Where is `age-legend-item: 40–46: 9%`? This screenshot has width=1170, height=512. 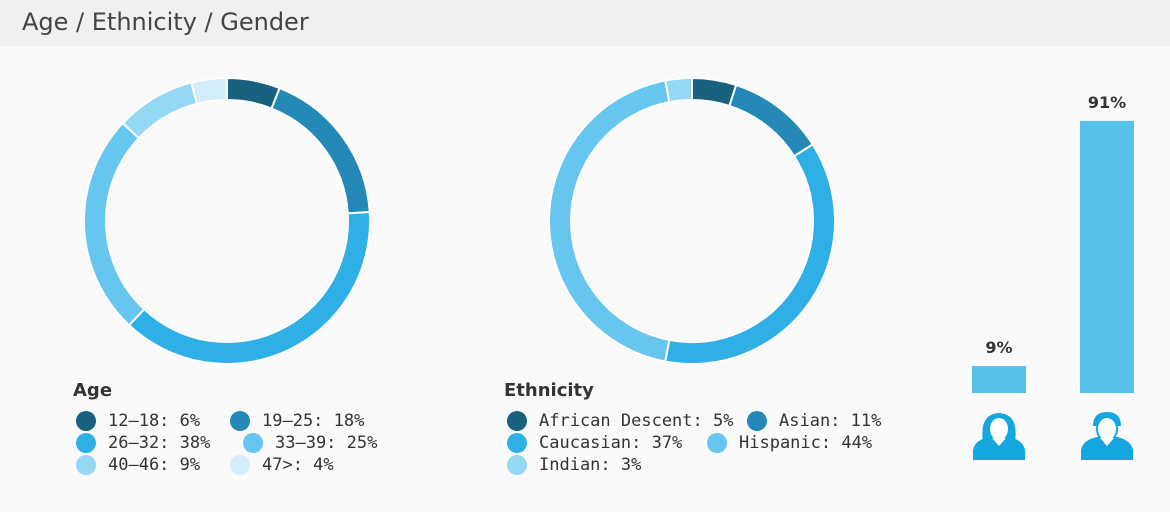 age-legend-item: 40–46: 9% is located at coordinates (138, 465).